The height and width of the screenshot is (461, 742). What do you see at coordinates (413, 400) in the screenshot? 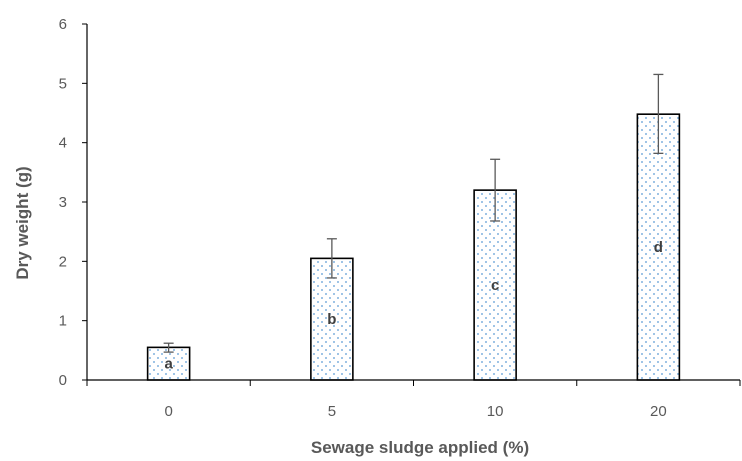
I see `x-axis-ticks: 0 5 10 20` at bounding box center [413, 400].